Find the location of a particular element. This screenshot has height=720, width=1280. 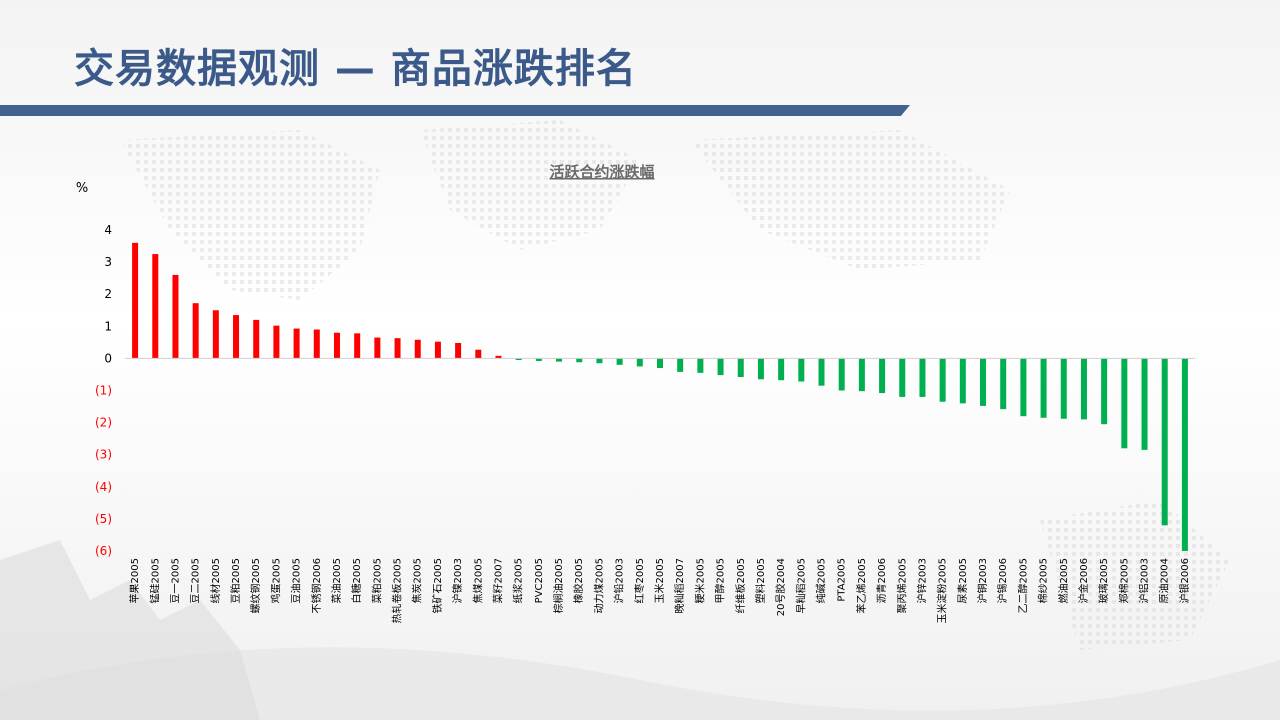

x-tick-label: 原油2004 is located at coordinates (1164, 580).